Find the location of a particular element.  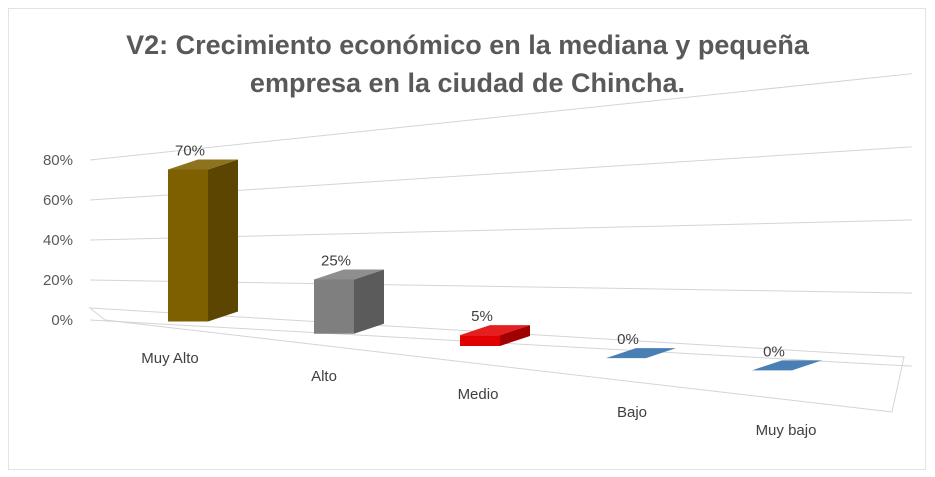

bar-bajo is located at coordinates (641, 353).